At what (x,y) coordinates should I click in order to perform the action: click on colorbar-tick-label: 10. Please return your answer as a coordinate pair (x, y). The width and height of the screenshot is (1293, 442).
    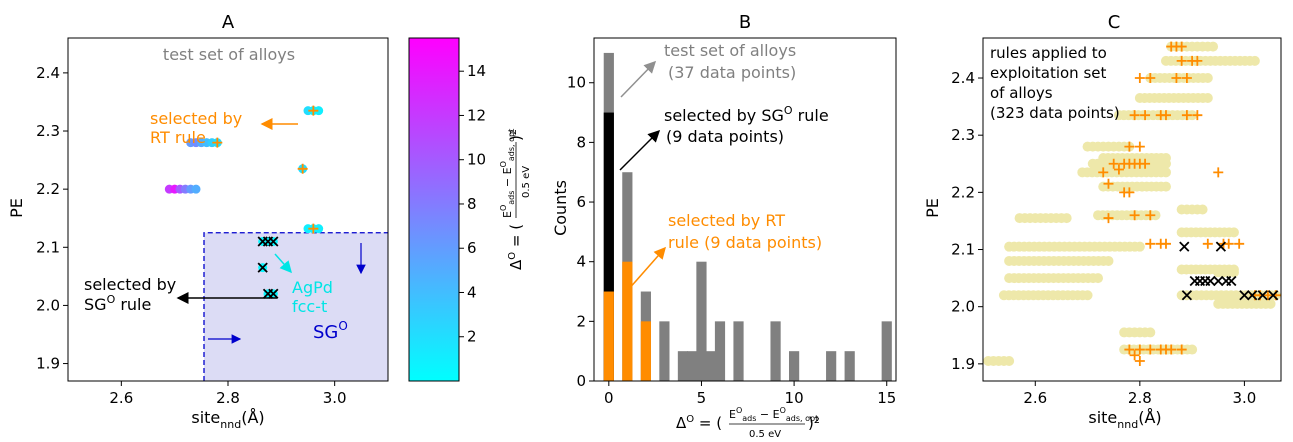
    Looking at the image, I should click on (476, 160).